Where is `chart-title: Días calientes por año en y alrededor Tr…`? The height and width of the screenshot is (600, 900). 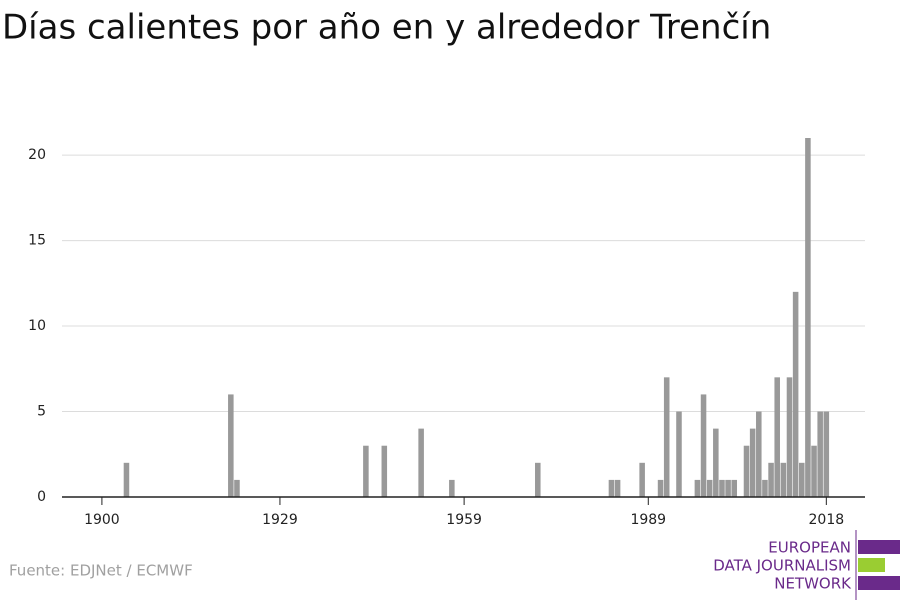
chart-title: Días calientes por año en y alrededor Tr… is located at coordinates (386, 28).